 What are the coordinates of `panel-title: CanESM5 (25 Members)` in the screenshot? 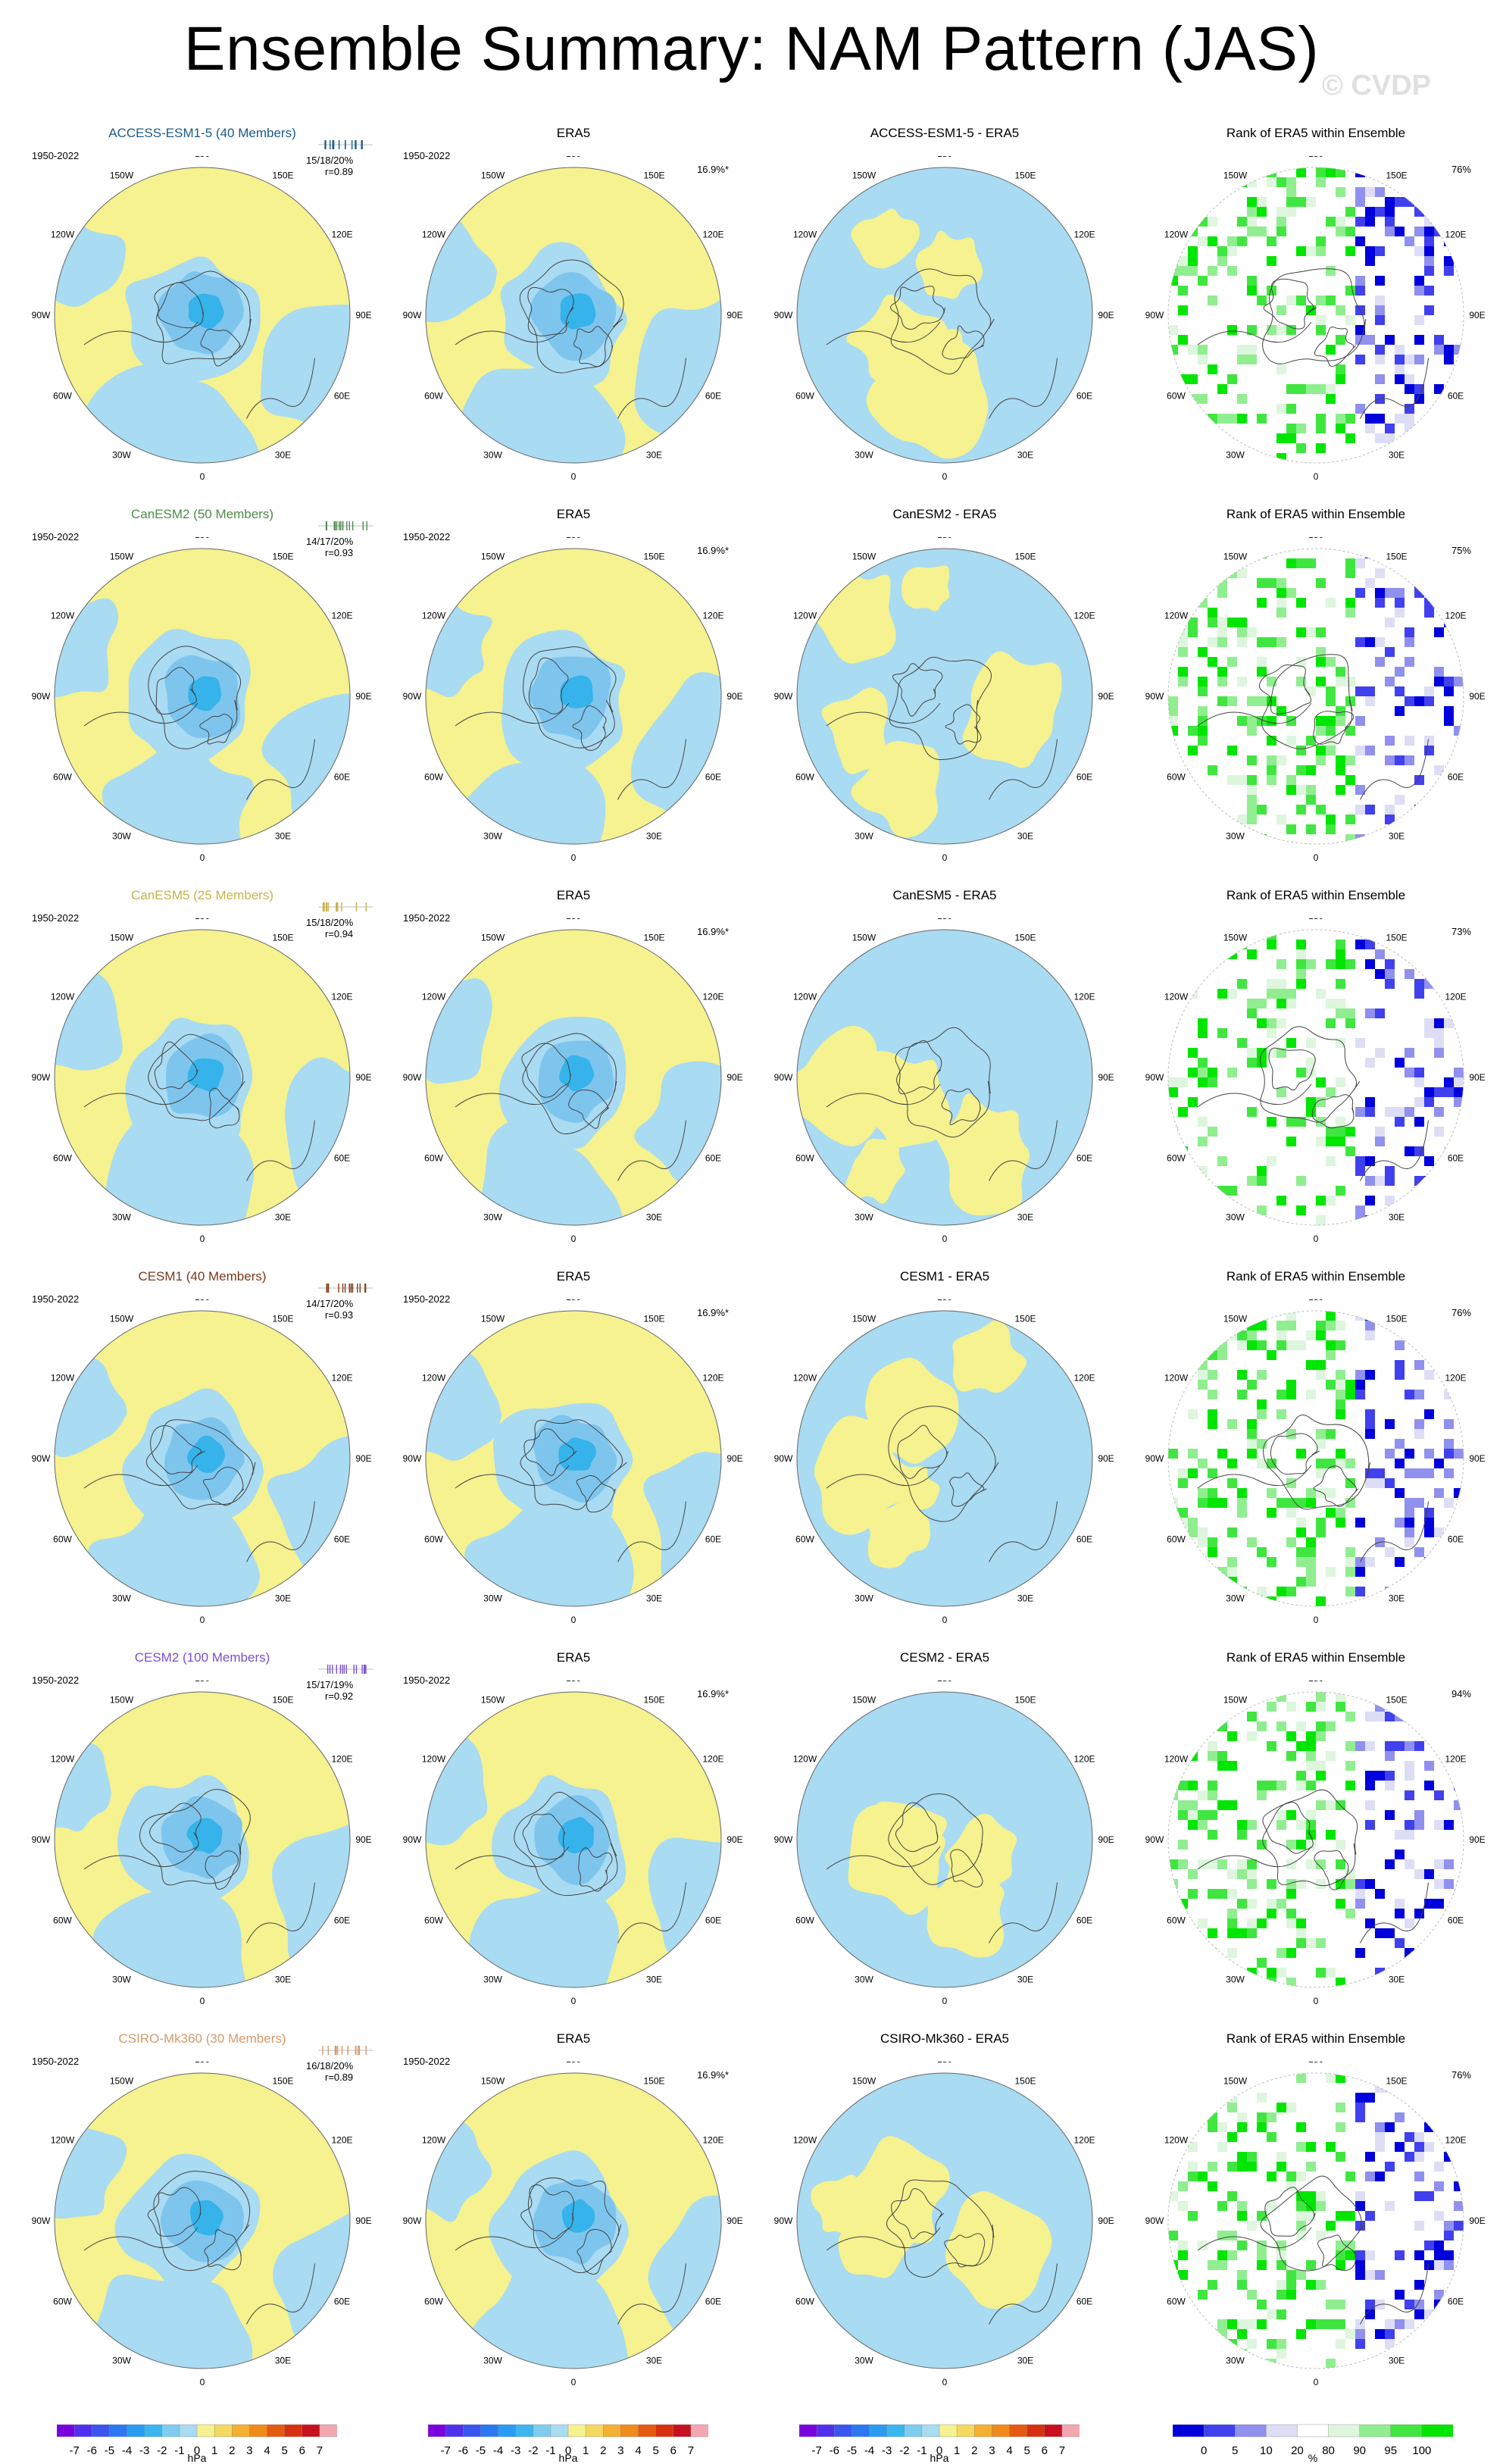 It's located at (201, 895).